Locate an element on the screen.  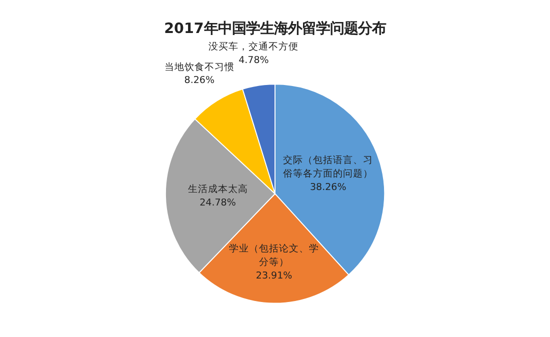
slice-label: 当地饮食不习惯 is located at coordinates (199, 66).